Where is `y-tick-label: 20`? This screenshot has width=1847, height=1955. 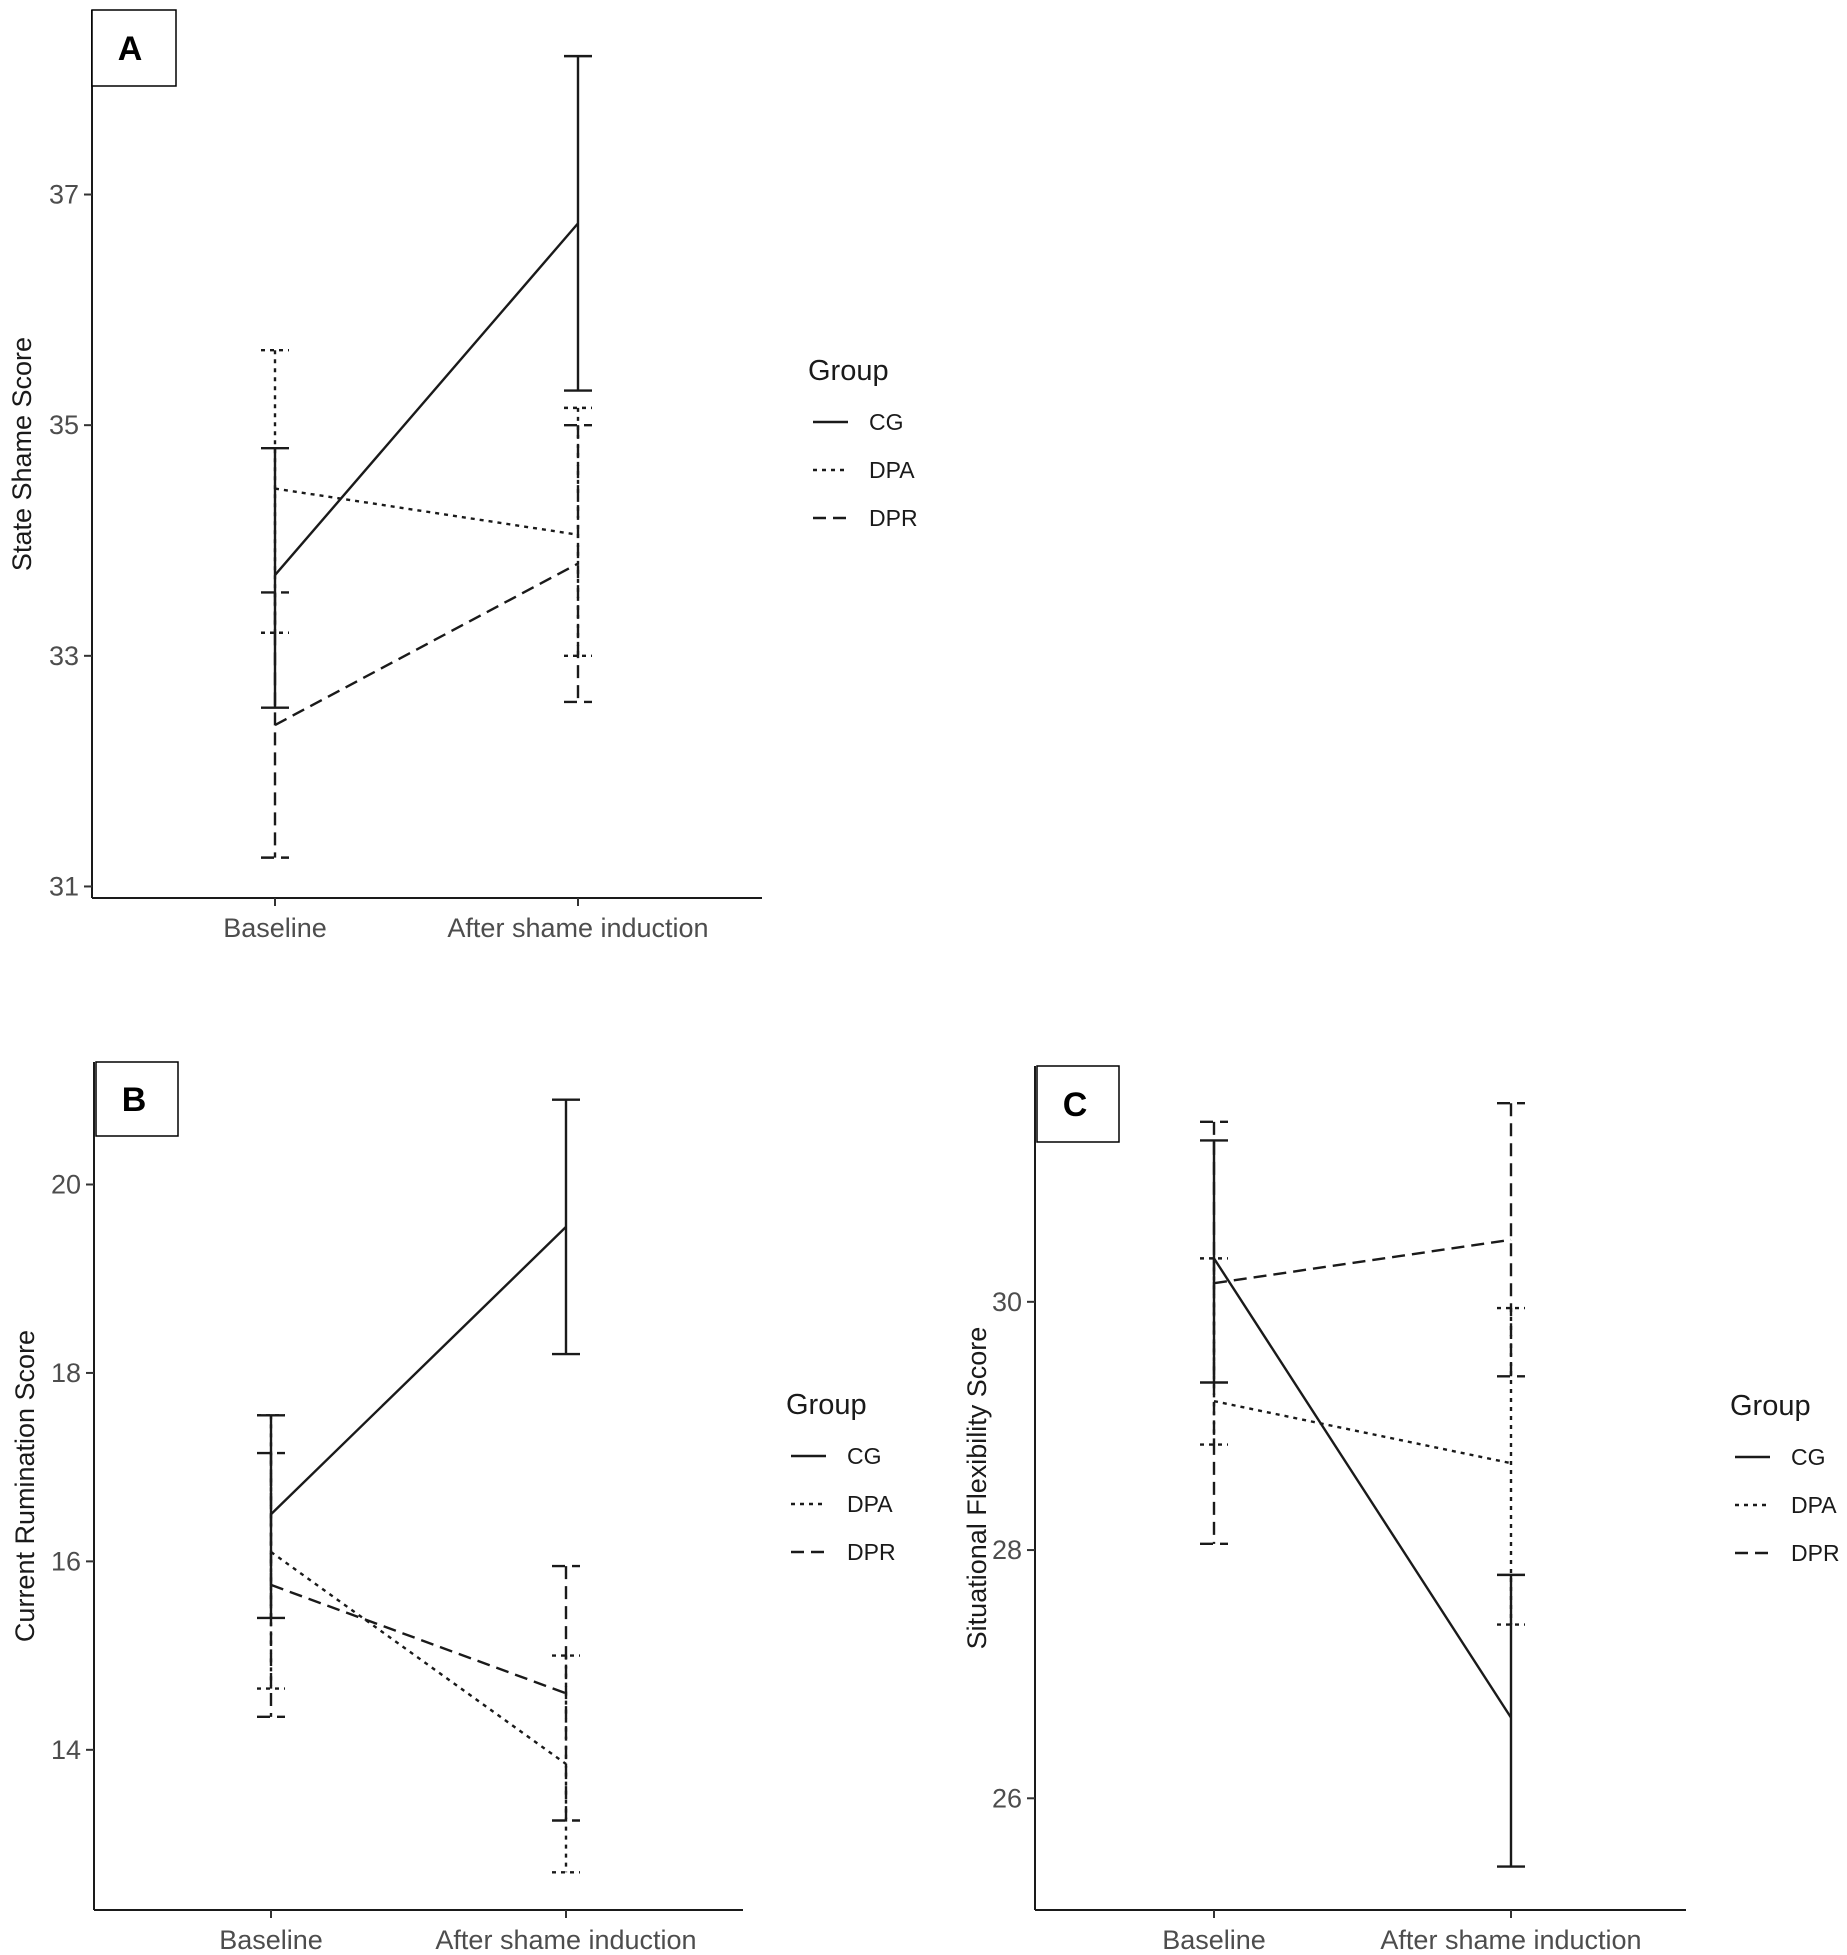 y-tick-label: 20 is located at coordinates (66, 1184).